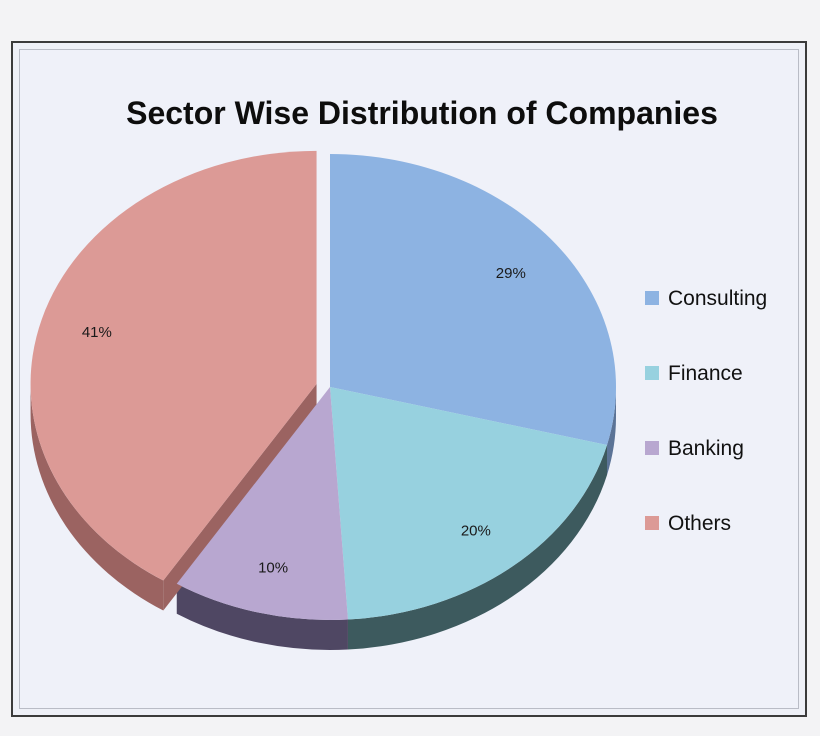 This screenshot has width=820, height=736. What do you see at coordinates (473, 299) in the screenshot?
I see `pie-slice-consulting` at bounding box center [473, 299].